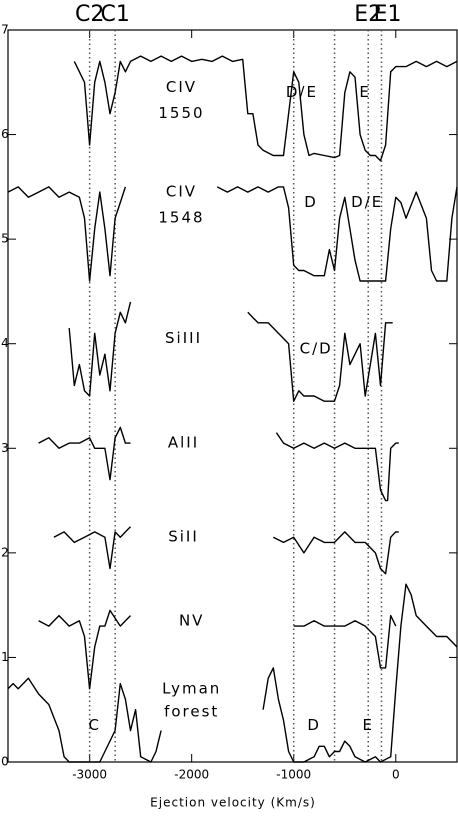  I want to click on annotation: SiIII, so click(183, 338).